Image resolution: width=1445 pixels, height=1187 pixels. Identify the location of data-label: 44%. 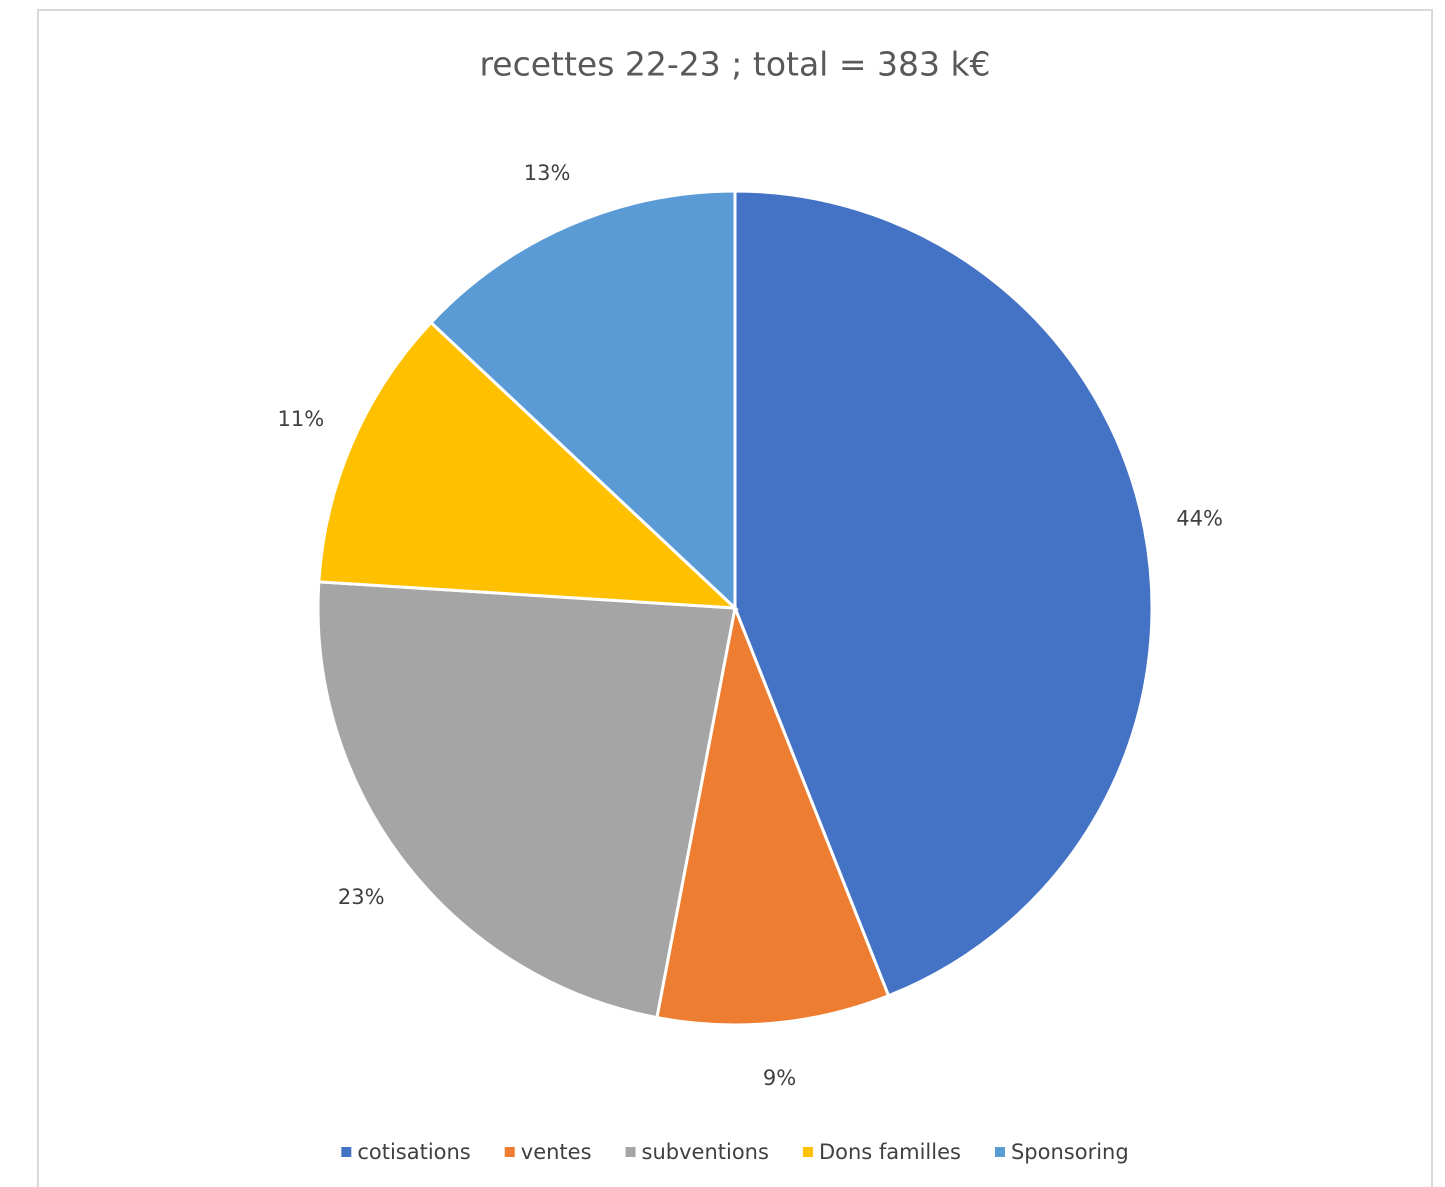
(1199, 518).